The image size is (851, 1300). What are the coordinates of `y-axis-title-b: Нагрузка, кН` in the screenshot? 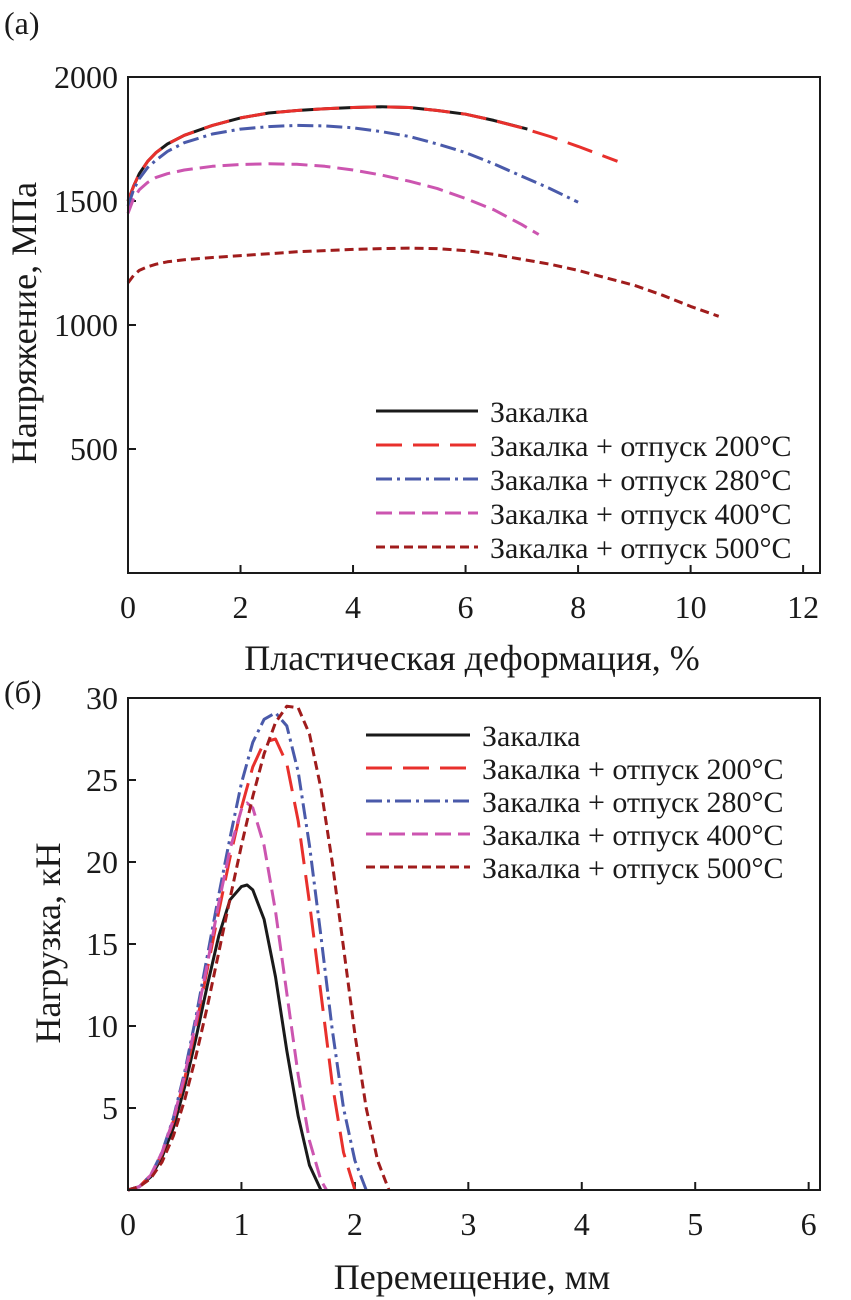 It's located at (48, 943).